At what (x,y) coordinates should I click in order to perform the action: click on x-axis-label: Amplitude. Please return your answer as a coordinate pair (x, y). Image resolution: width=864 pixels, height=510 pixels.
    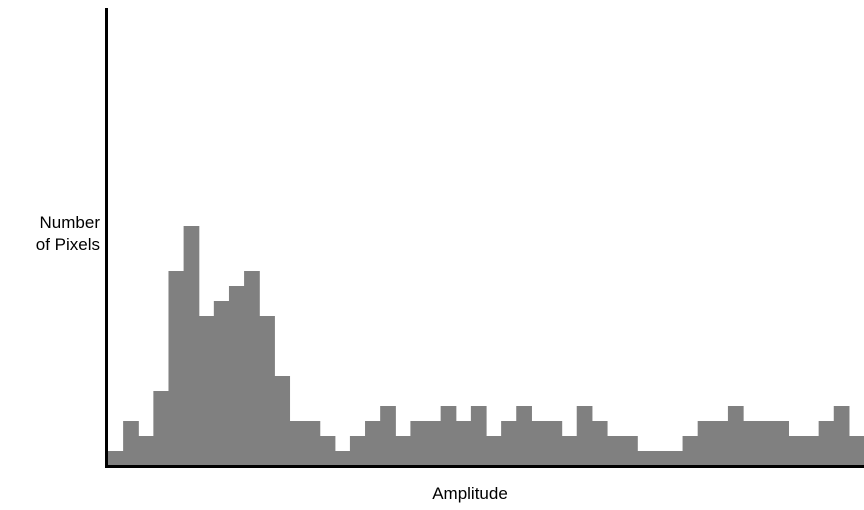
    Looking at the image, I should click on (470, 493).